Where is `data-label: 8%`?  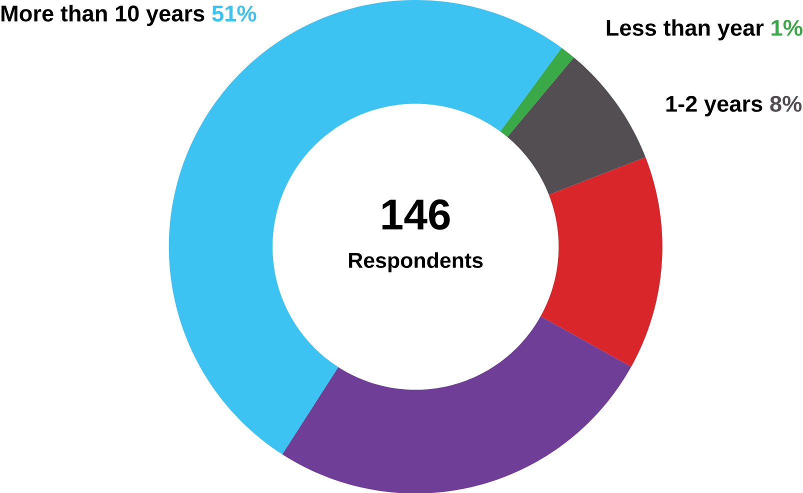 data-label: 8% is located at coordinates (786, 104).